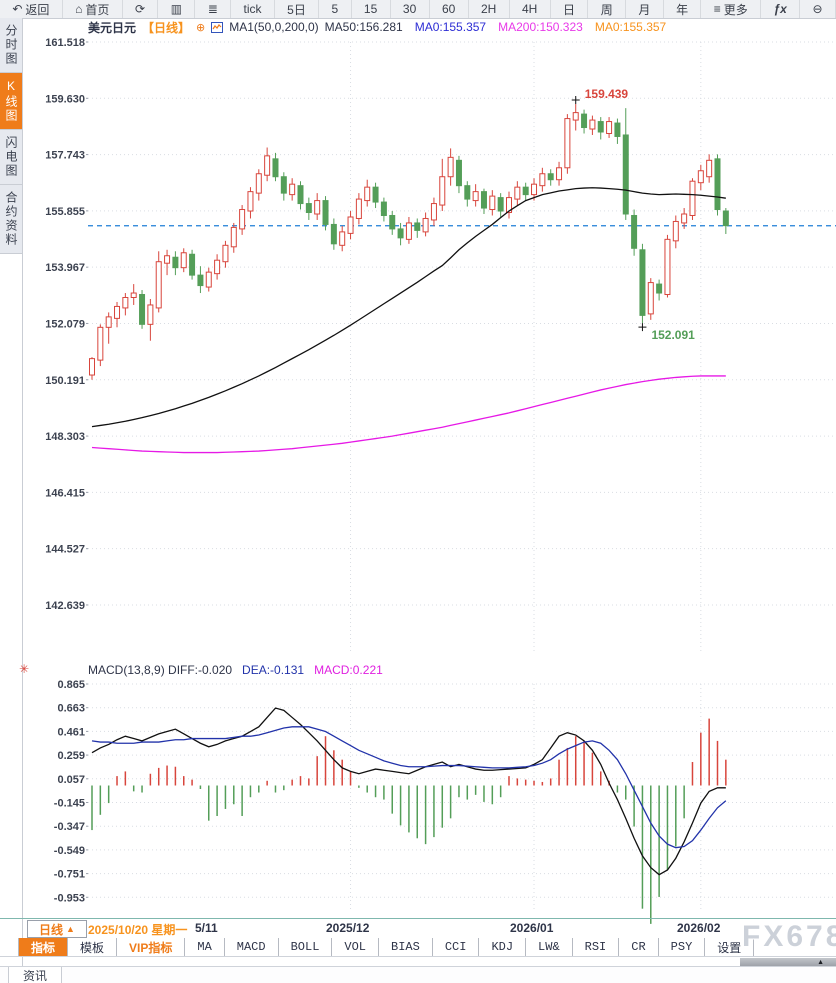  I want to click on indicator-button-CR: CR, so click(639, 947).